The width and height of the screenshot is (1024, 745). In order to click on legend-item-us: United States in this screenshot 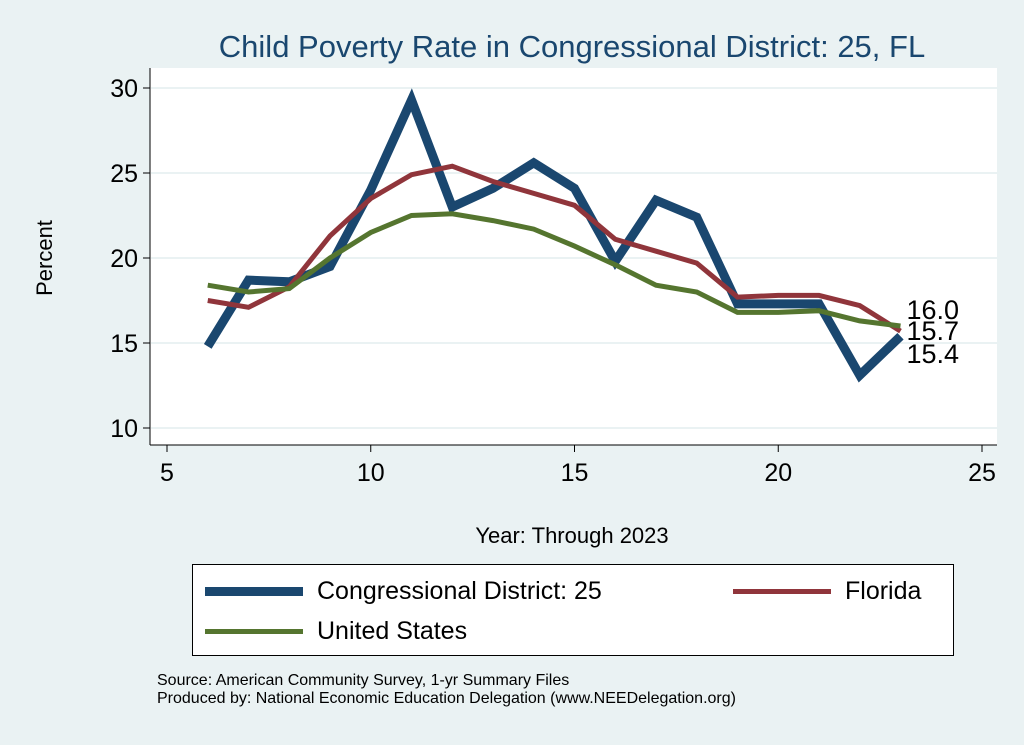, I will do `click(336, 631)`.